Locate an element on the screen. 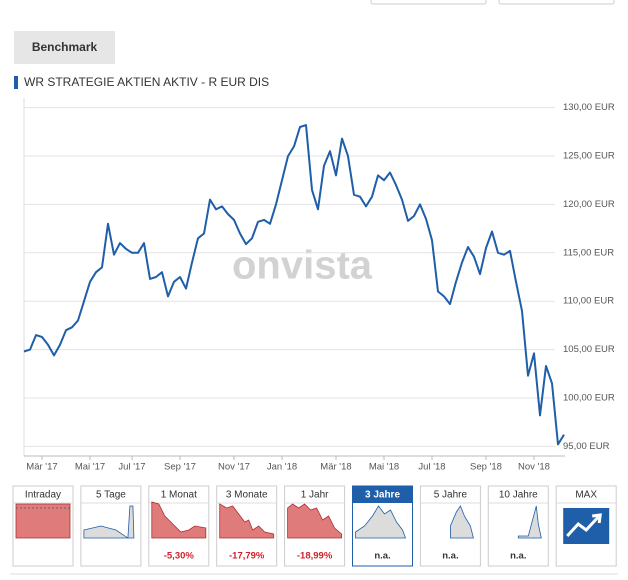 Image resolution: width=628 pixels, height=580 pixels. title-marker is located at coordinates (16, 82).